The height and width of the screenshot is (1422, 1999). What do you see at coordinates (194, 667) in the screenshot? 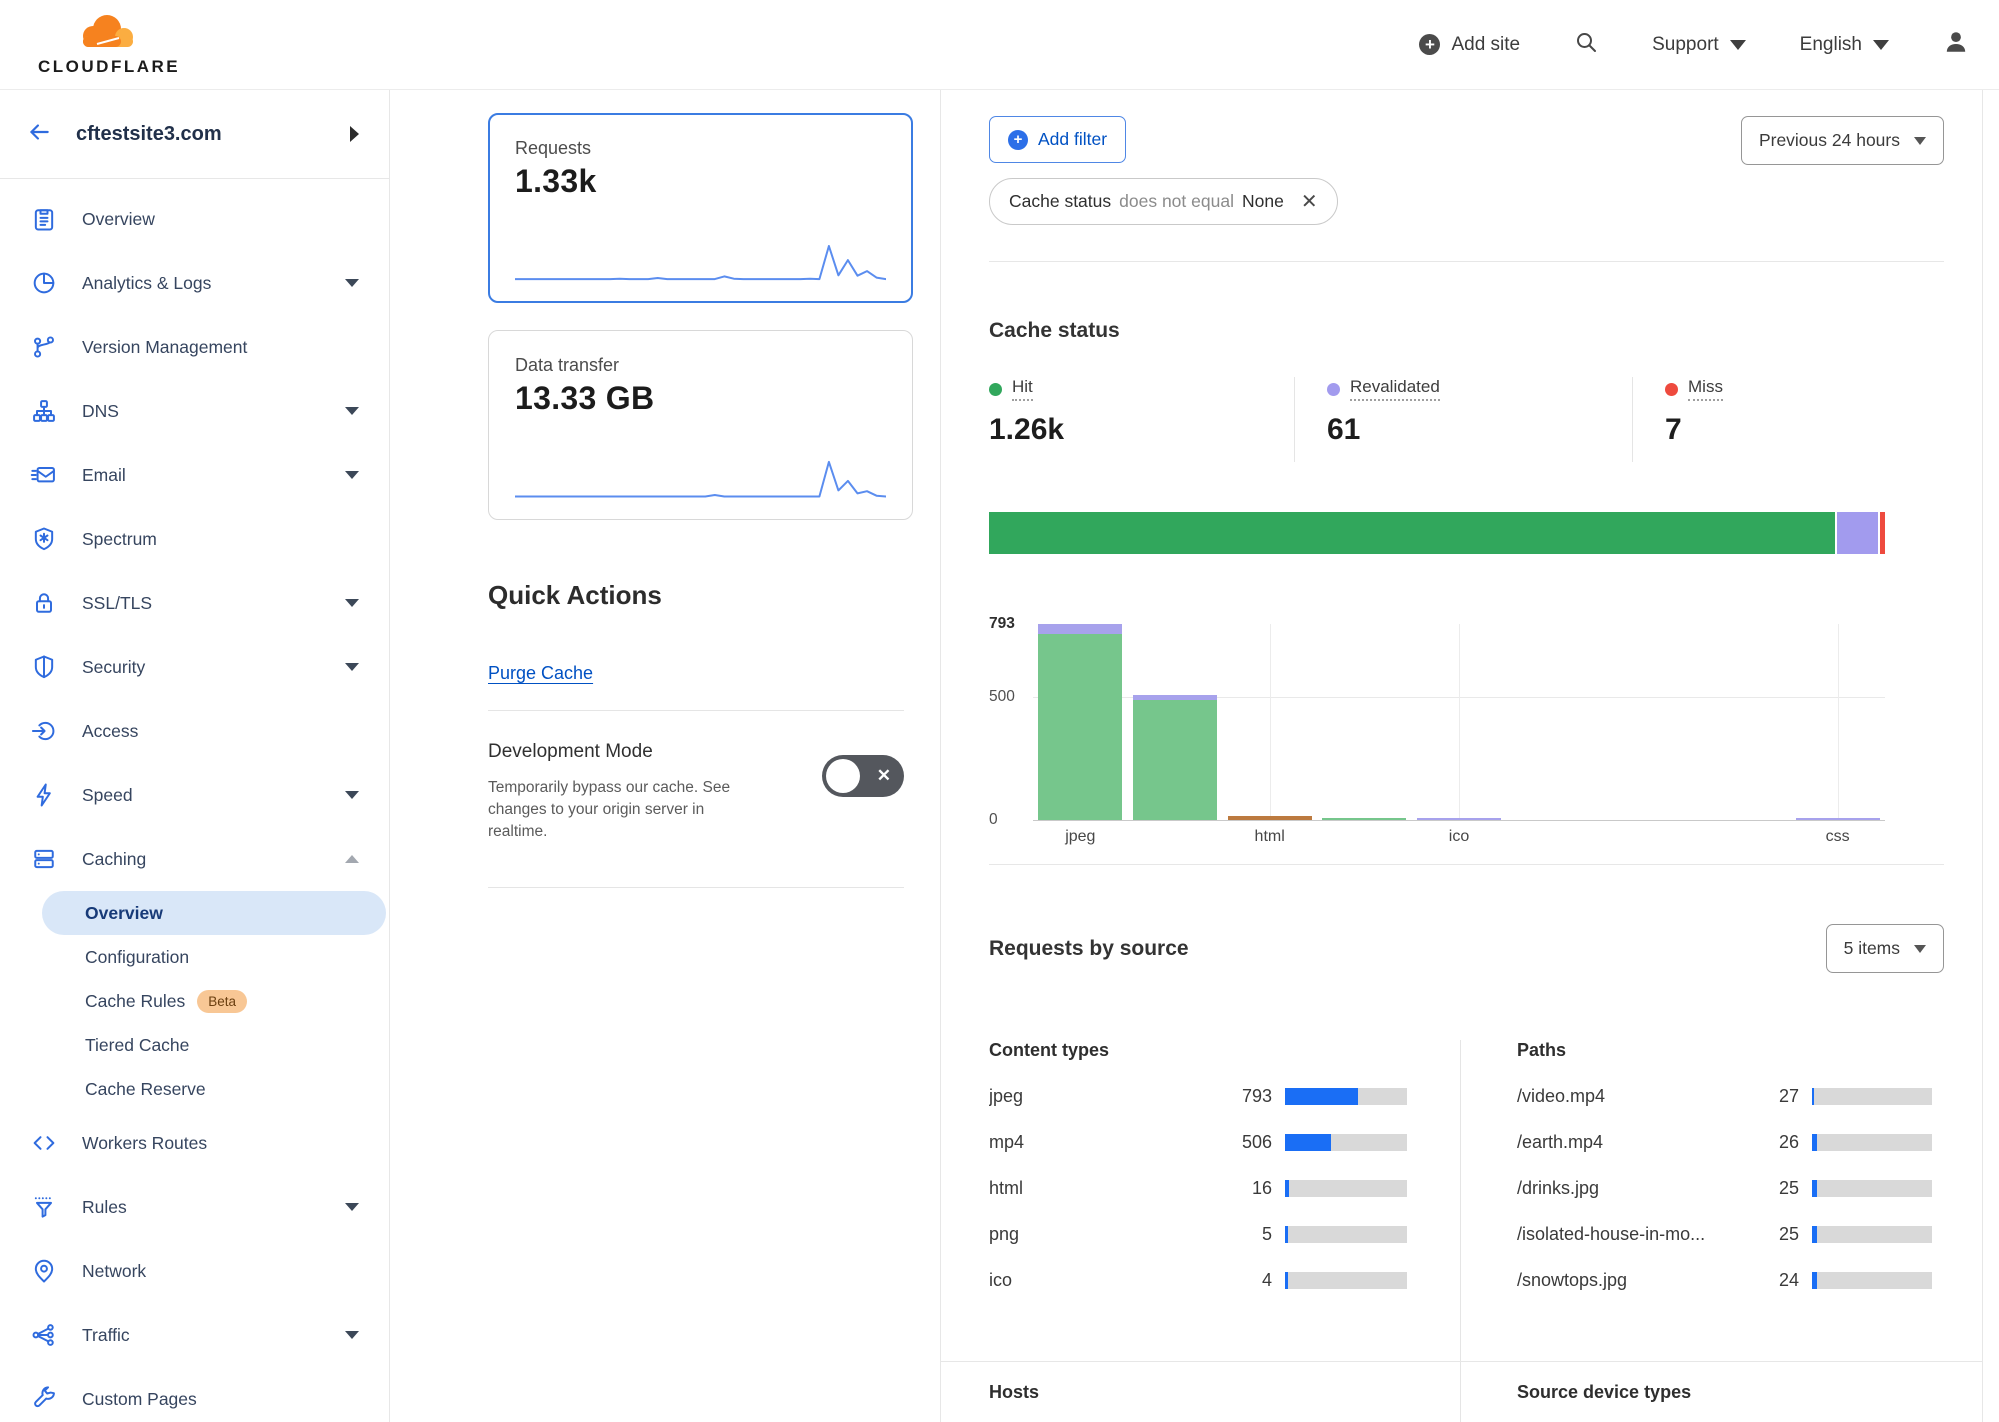
I see `sidebar-item-security: Security` at bounding box center [194, 667].